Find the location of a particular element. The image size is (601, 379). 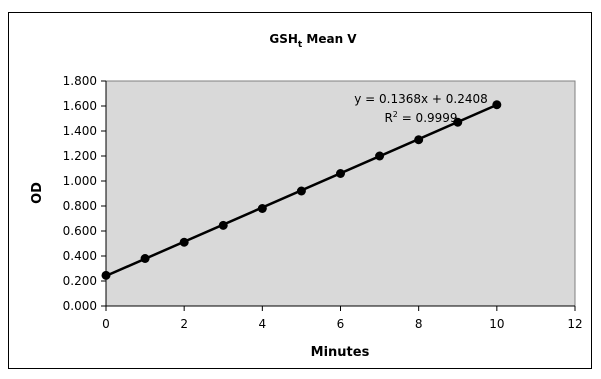

trendline-r2: R2 = 0.9999 is located at coordinates (420, 117).